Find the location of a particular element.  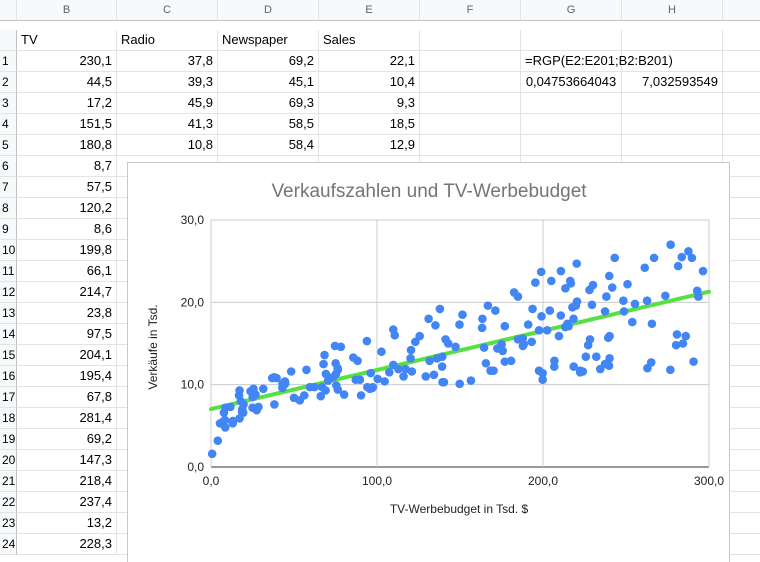

cell-tv: 120,2 is located at coordinates (67, 208).